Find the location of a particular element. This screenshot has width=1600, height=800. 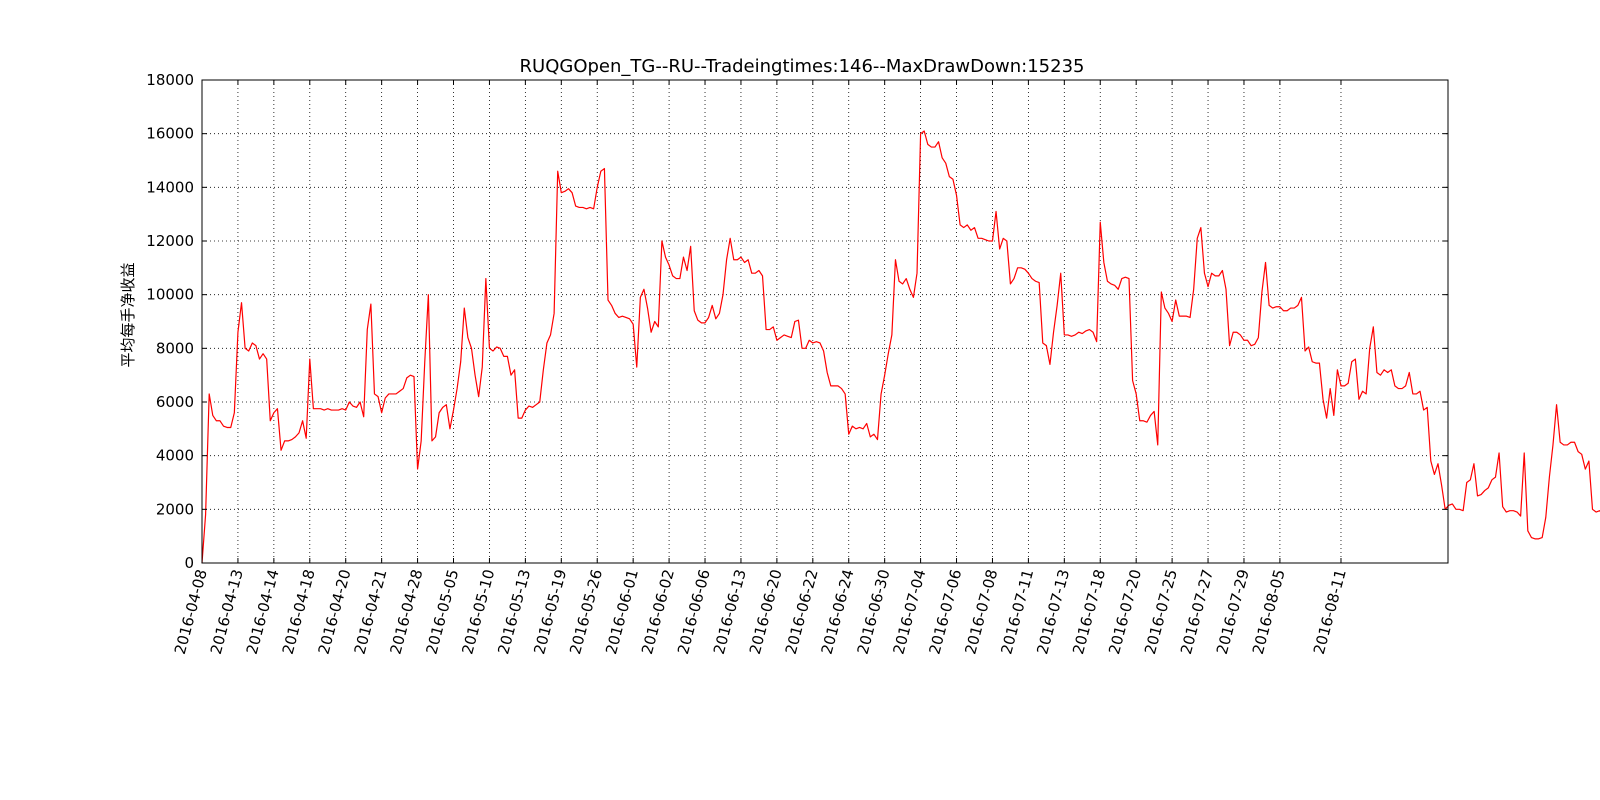

x-tick-label: 2016-06-02 is located at coordinates (658, 611).